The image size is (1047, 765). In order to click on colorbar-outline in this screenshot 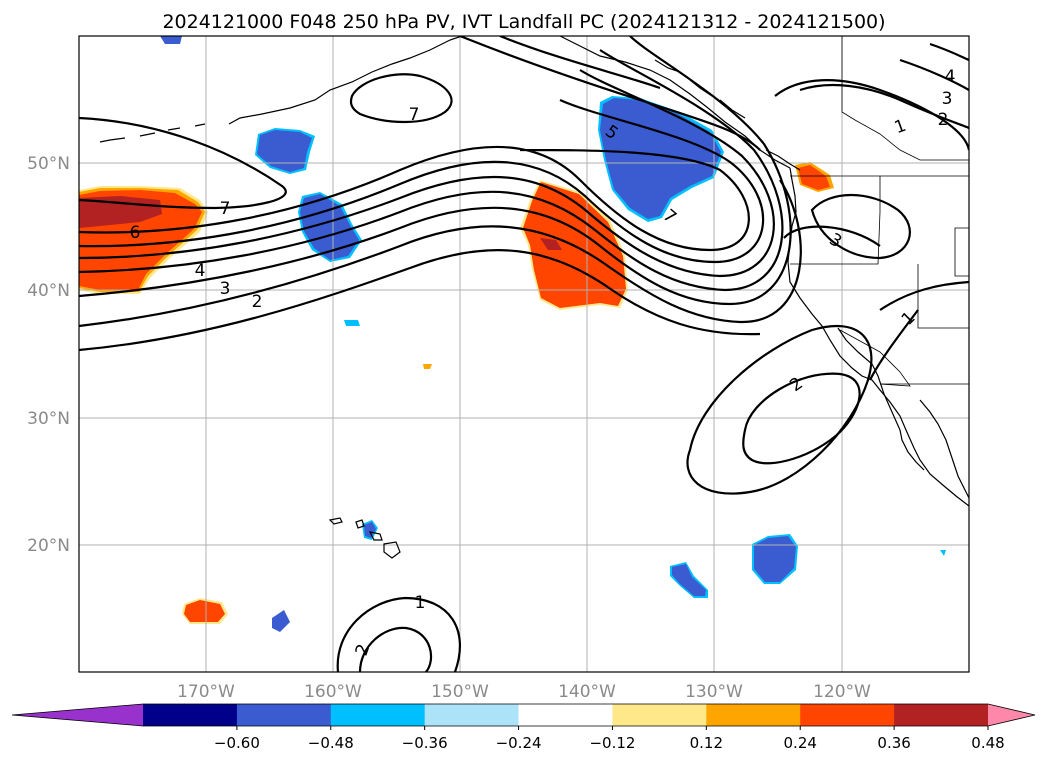, I will do `click(523, 715)`.